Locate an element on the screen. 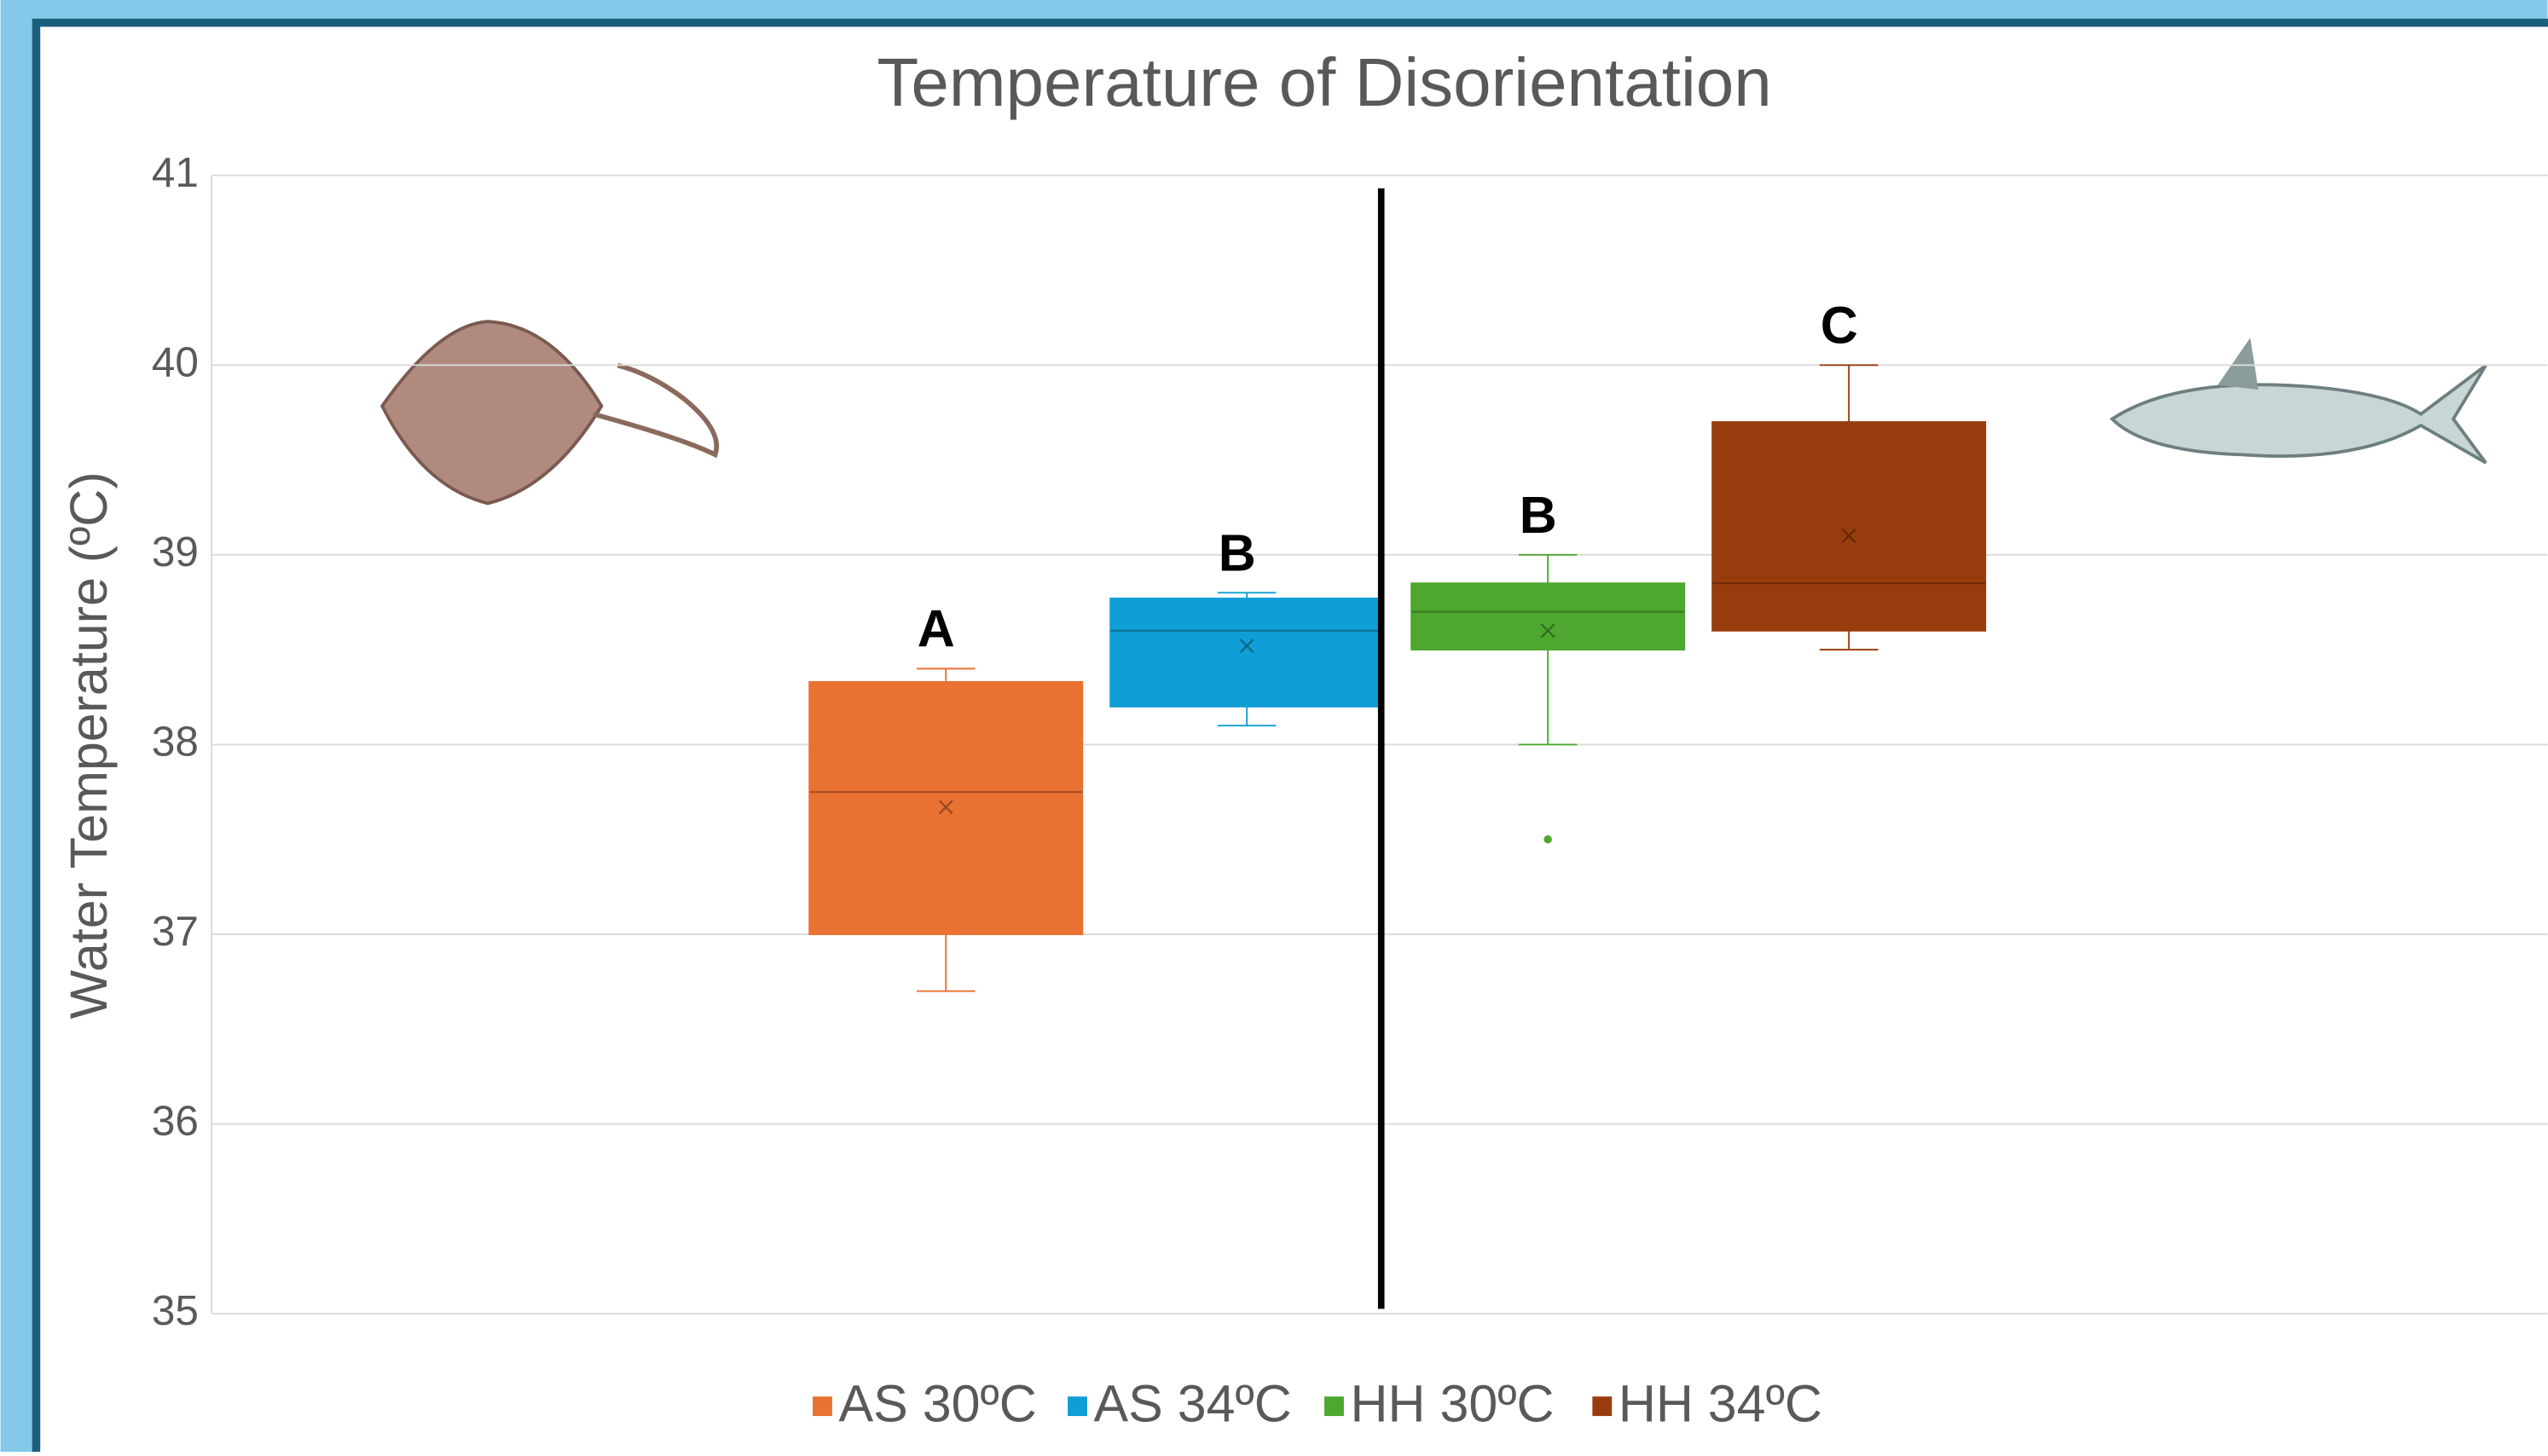 This screenshot has width=2548, height=1456. y-tick-label: 35 is located at coordinates (175, 1310).